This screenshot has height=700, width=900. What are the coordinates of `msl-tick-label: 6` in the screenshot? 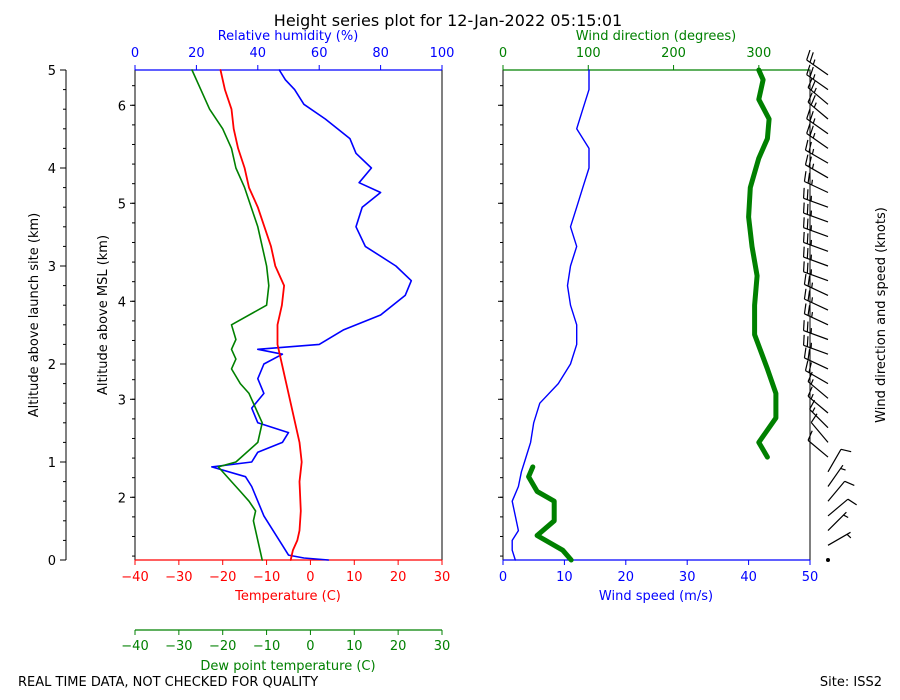 It's located at (122, 106).